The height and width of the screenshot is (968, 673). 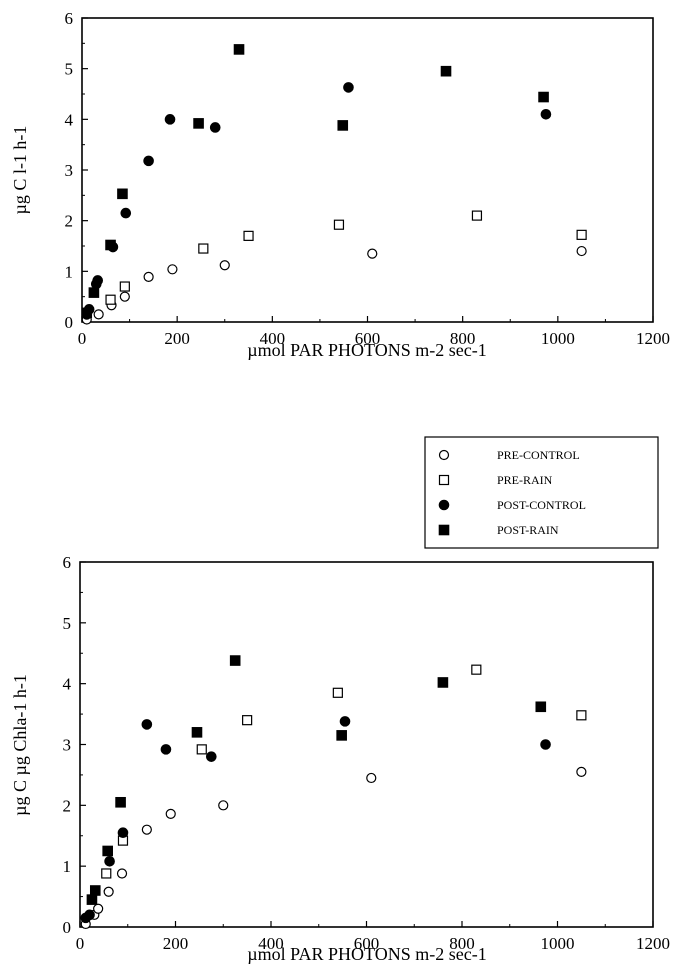 I want to click on bottom-x-ticks: 0 200 400 600 800 1000 1200, so click(x=373, y=937).